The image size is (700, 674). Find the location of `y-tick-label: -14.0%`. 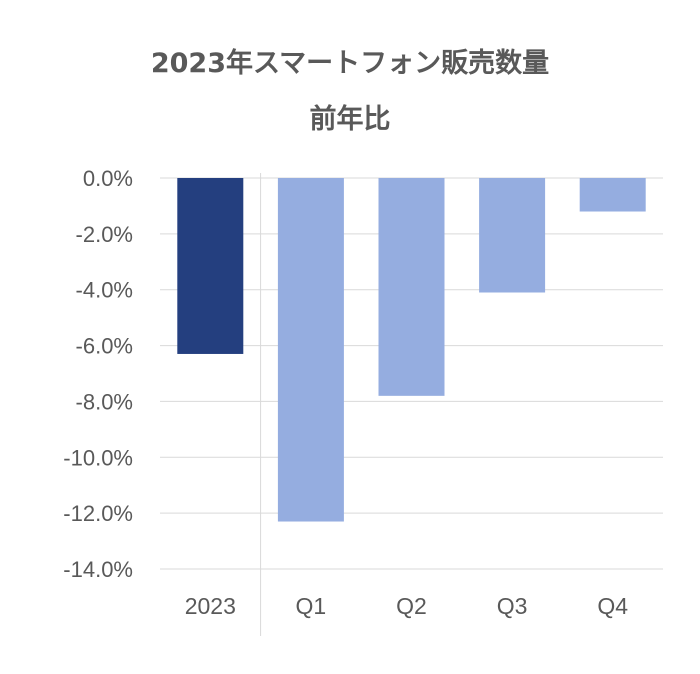

y-tick-label: -14.0% is located at coordinates (98, 569).